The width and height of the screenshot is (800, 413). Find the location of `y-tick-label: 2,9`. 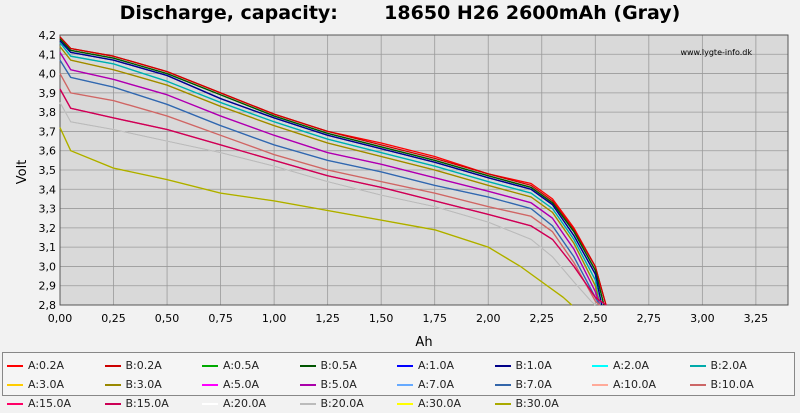

y-tick-label: 2,9 is located at coordinates (48, 286).